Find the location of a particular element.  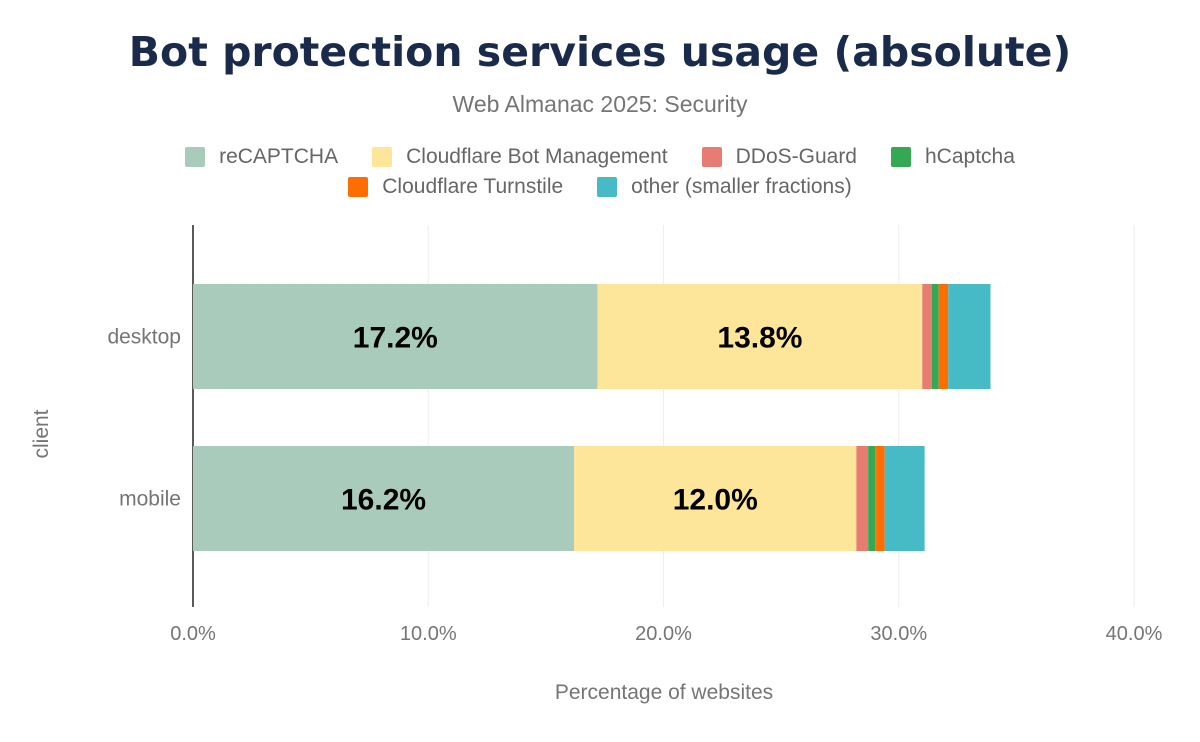

legend-item: hCaptcha is located at coordinates (953, 157).